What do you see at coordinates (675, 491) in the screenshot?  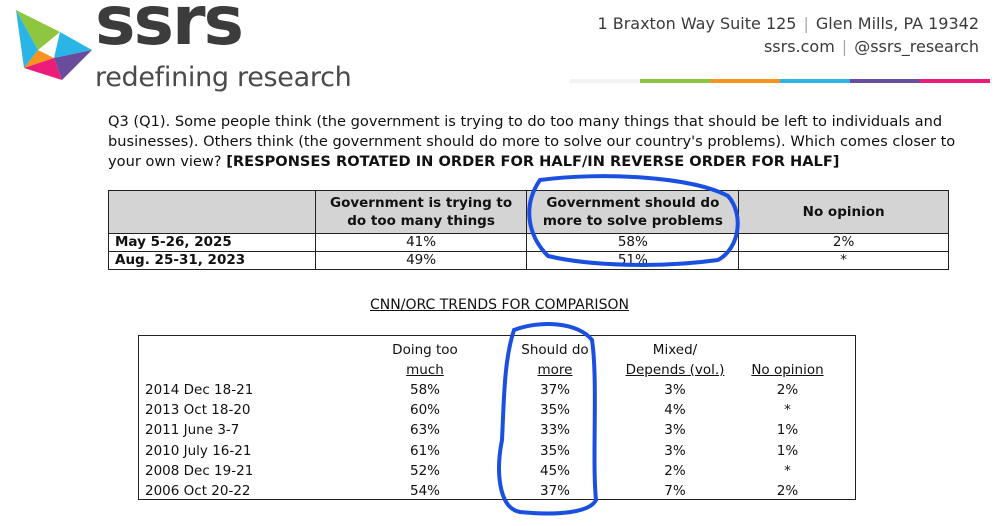 I see `cell-mixed: 7%` at bounding box center [675, 491].